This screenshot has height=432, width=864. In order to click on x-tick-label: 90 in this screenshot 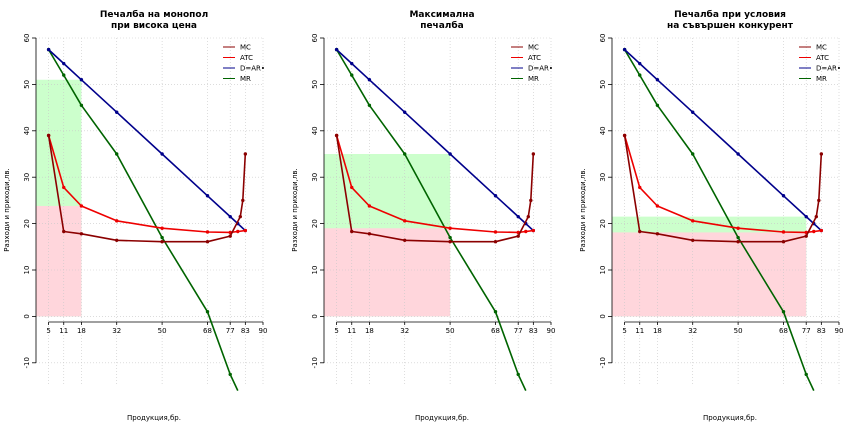, I will do `click(839, 331)`.